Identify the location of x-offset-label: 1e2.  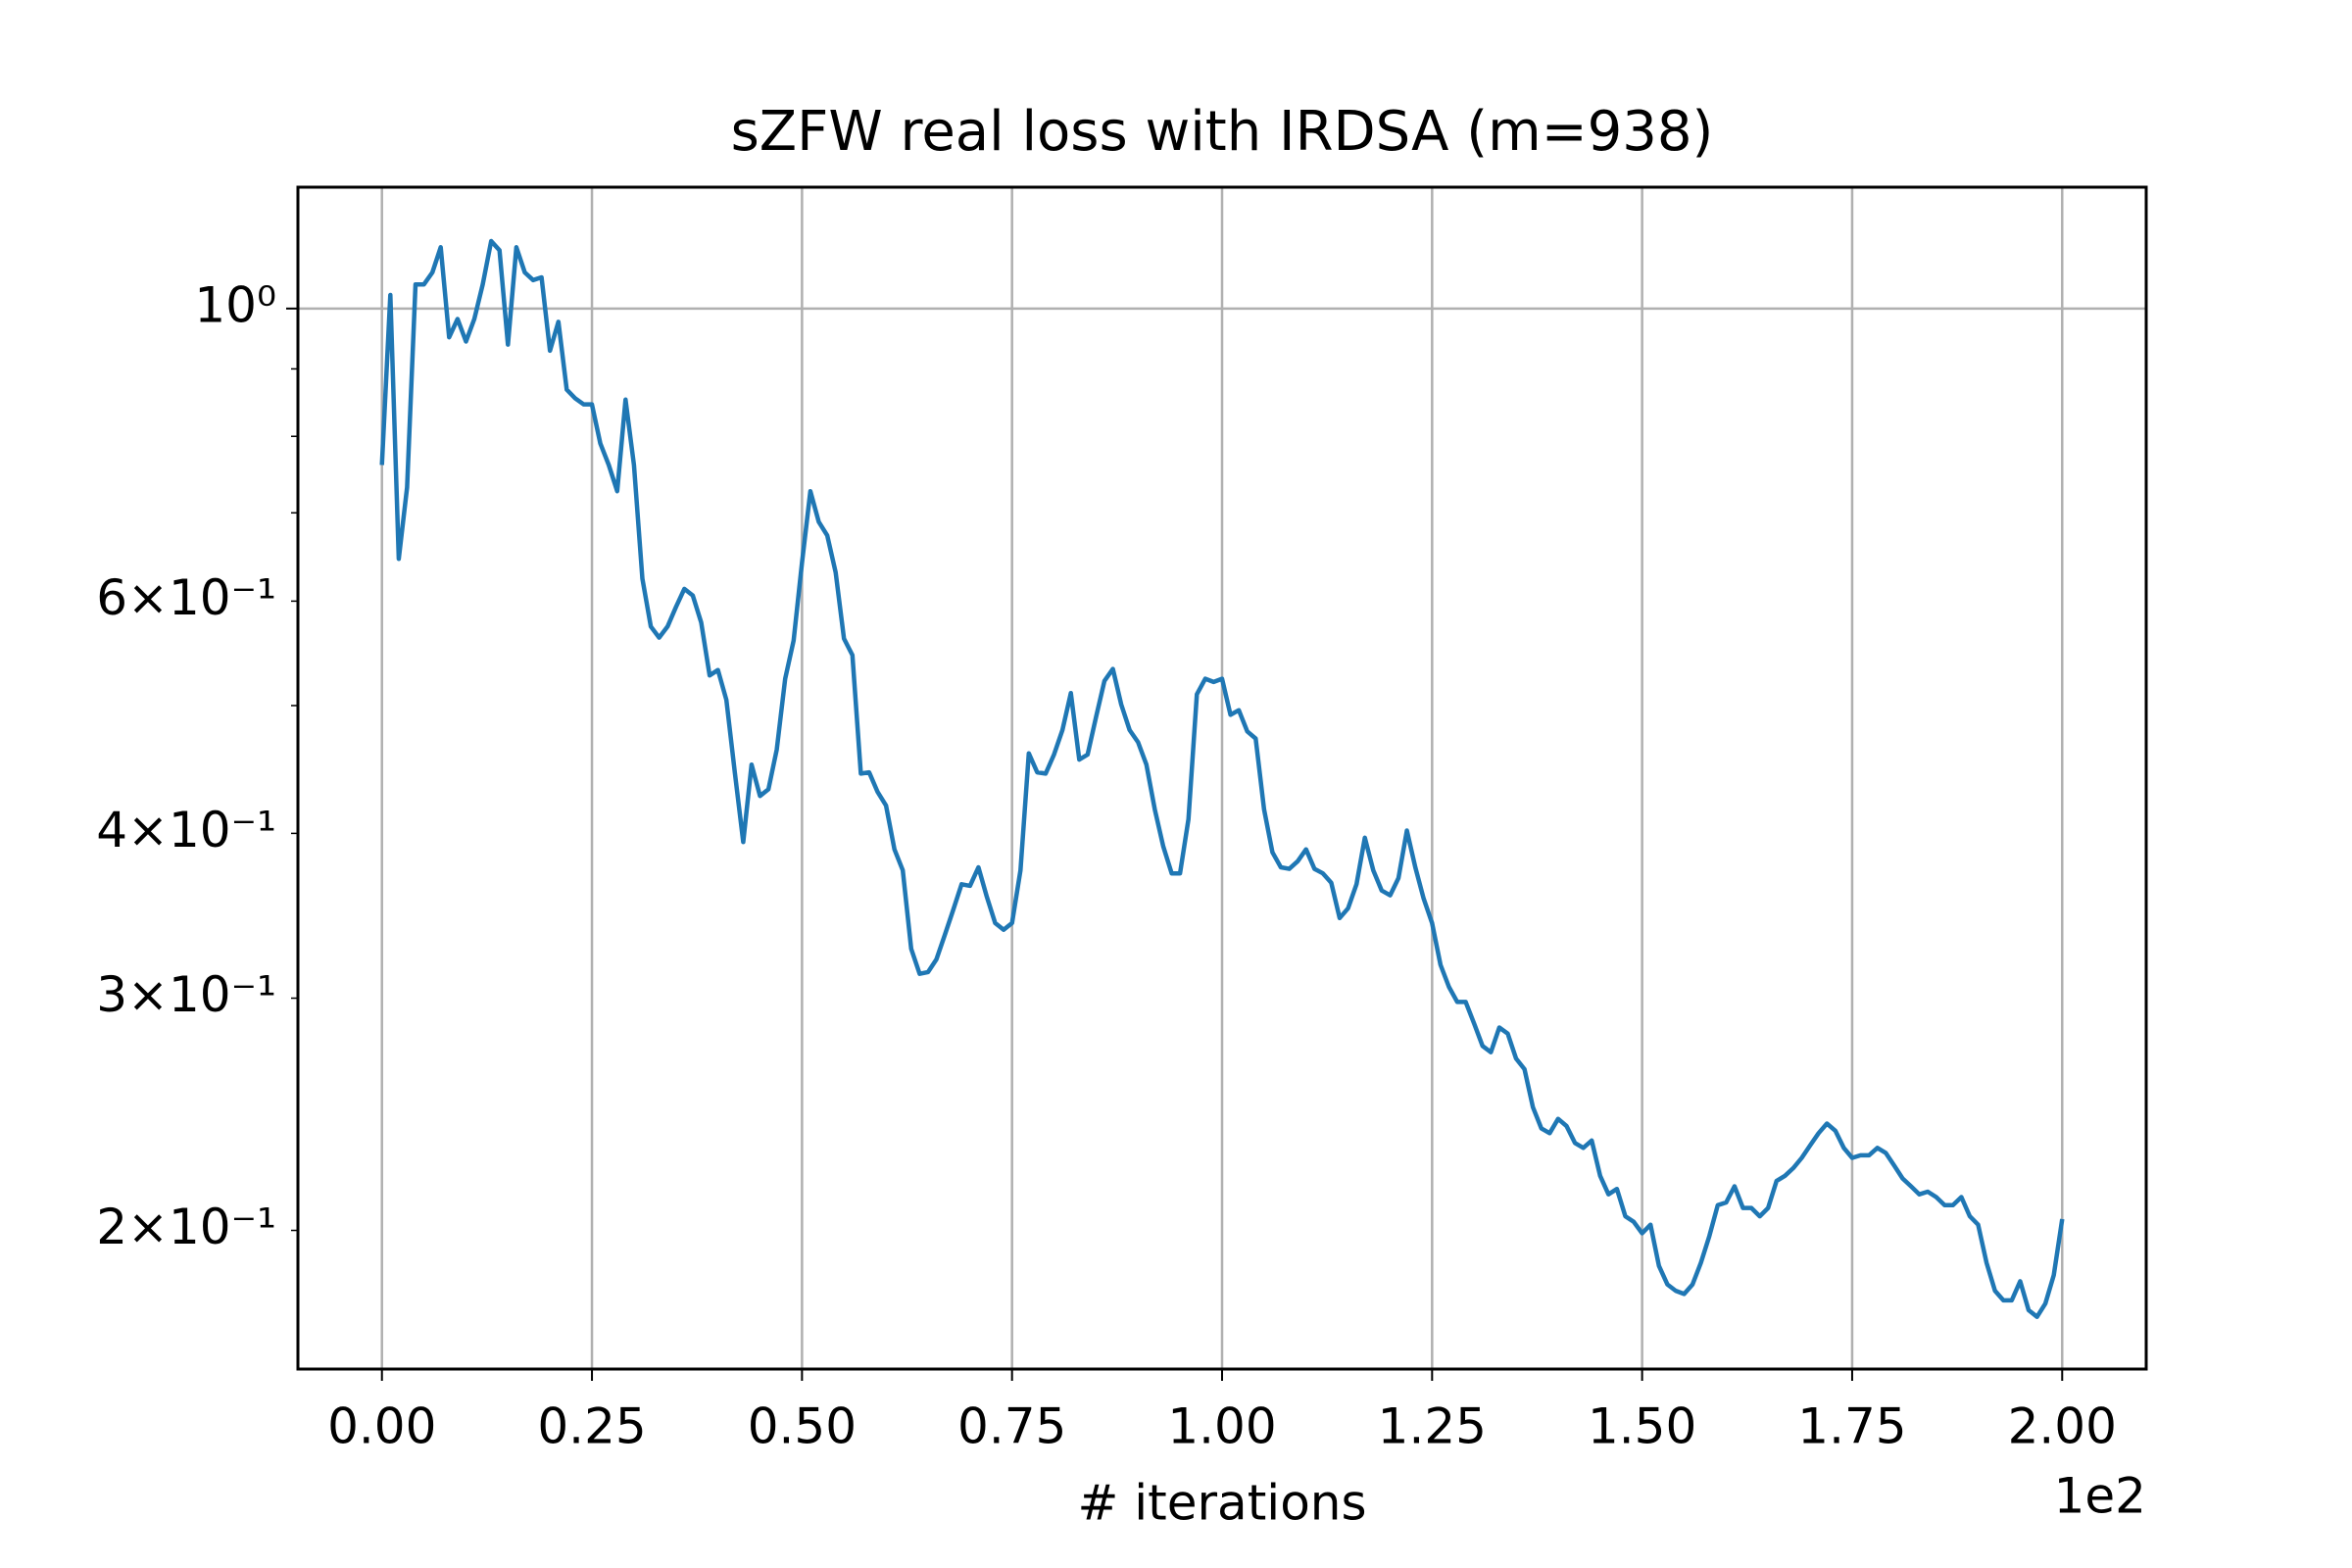
(2100, 1496).